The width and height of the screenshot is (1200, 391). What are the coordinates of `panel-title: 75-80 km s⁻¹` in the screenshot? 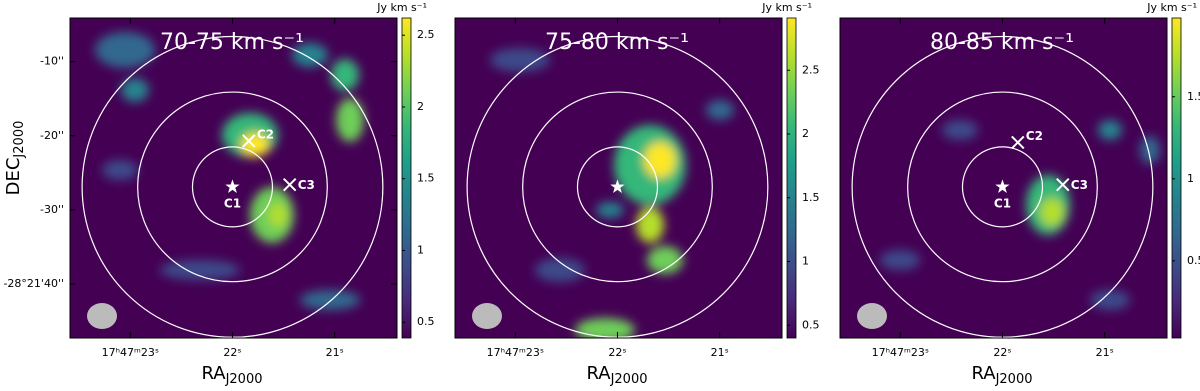 It's located at (617, 42).